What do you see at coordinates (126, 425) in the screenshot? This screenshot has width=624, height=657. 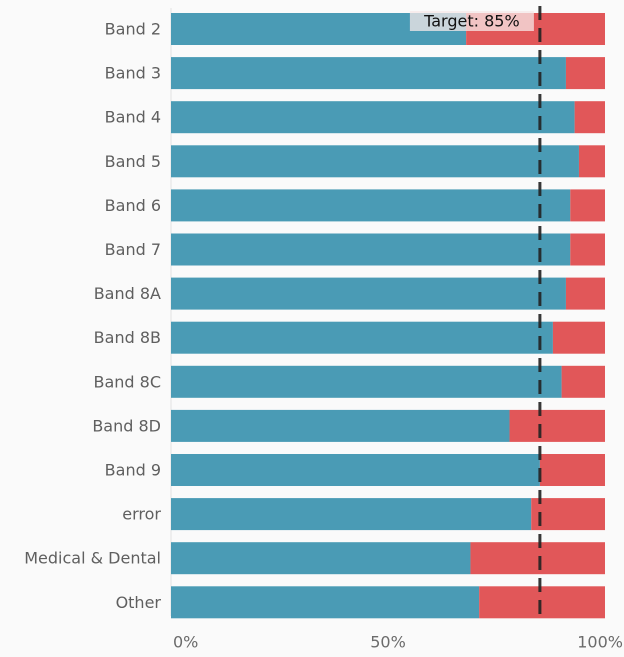 I see `category-label: Band 8D` at bounding box center [126, 425].